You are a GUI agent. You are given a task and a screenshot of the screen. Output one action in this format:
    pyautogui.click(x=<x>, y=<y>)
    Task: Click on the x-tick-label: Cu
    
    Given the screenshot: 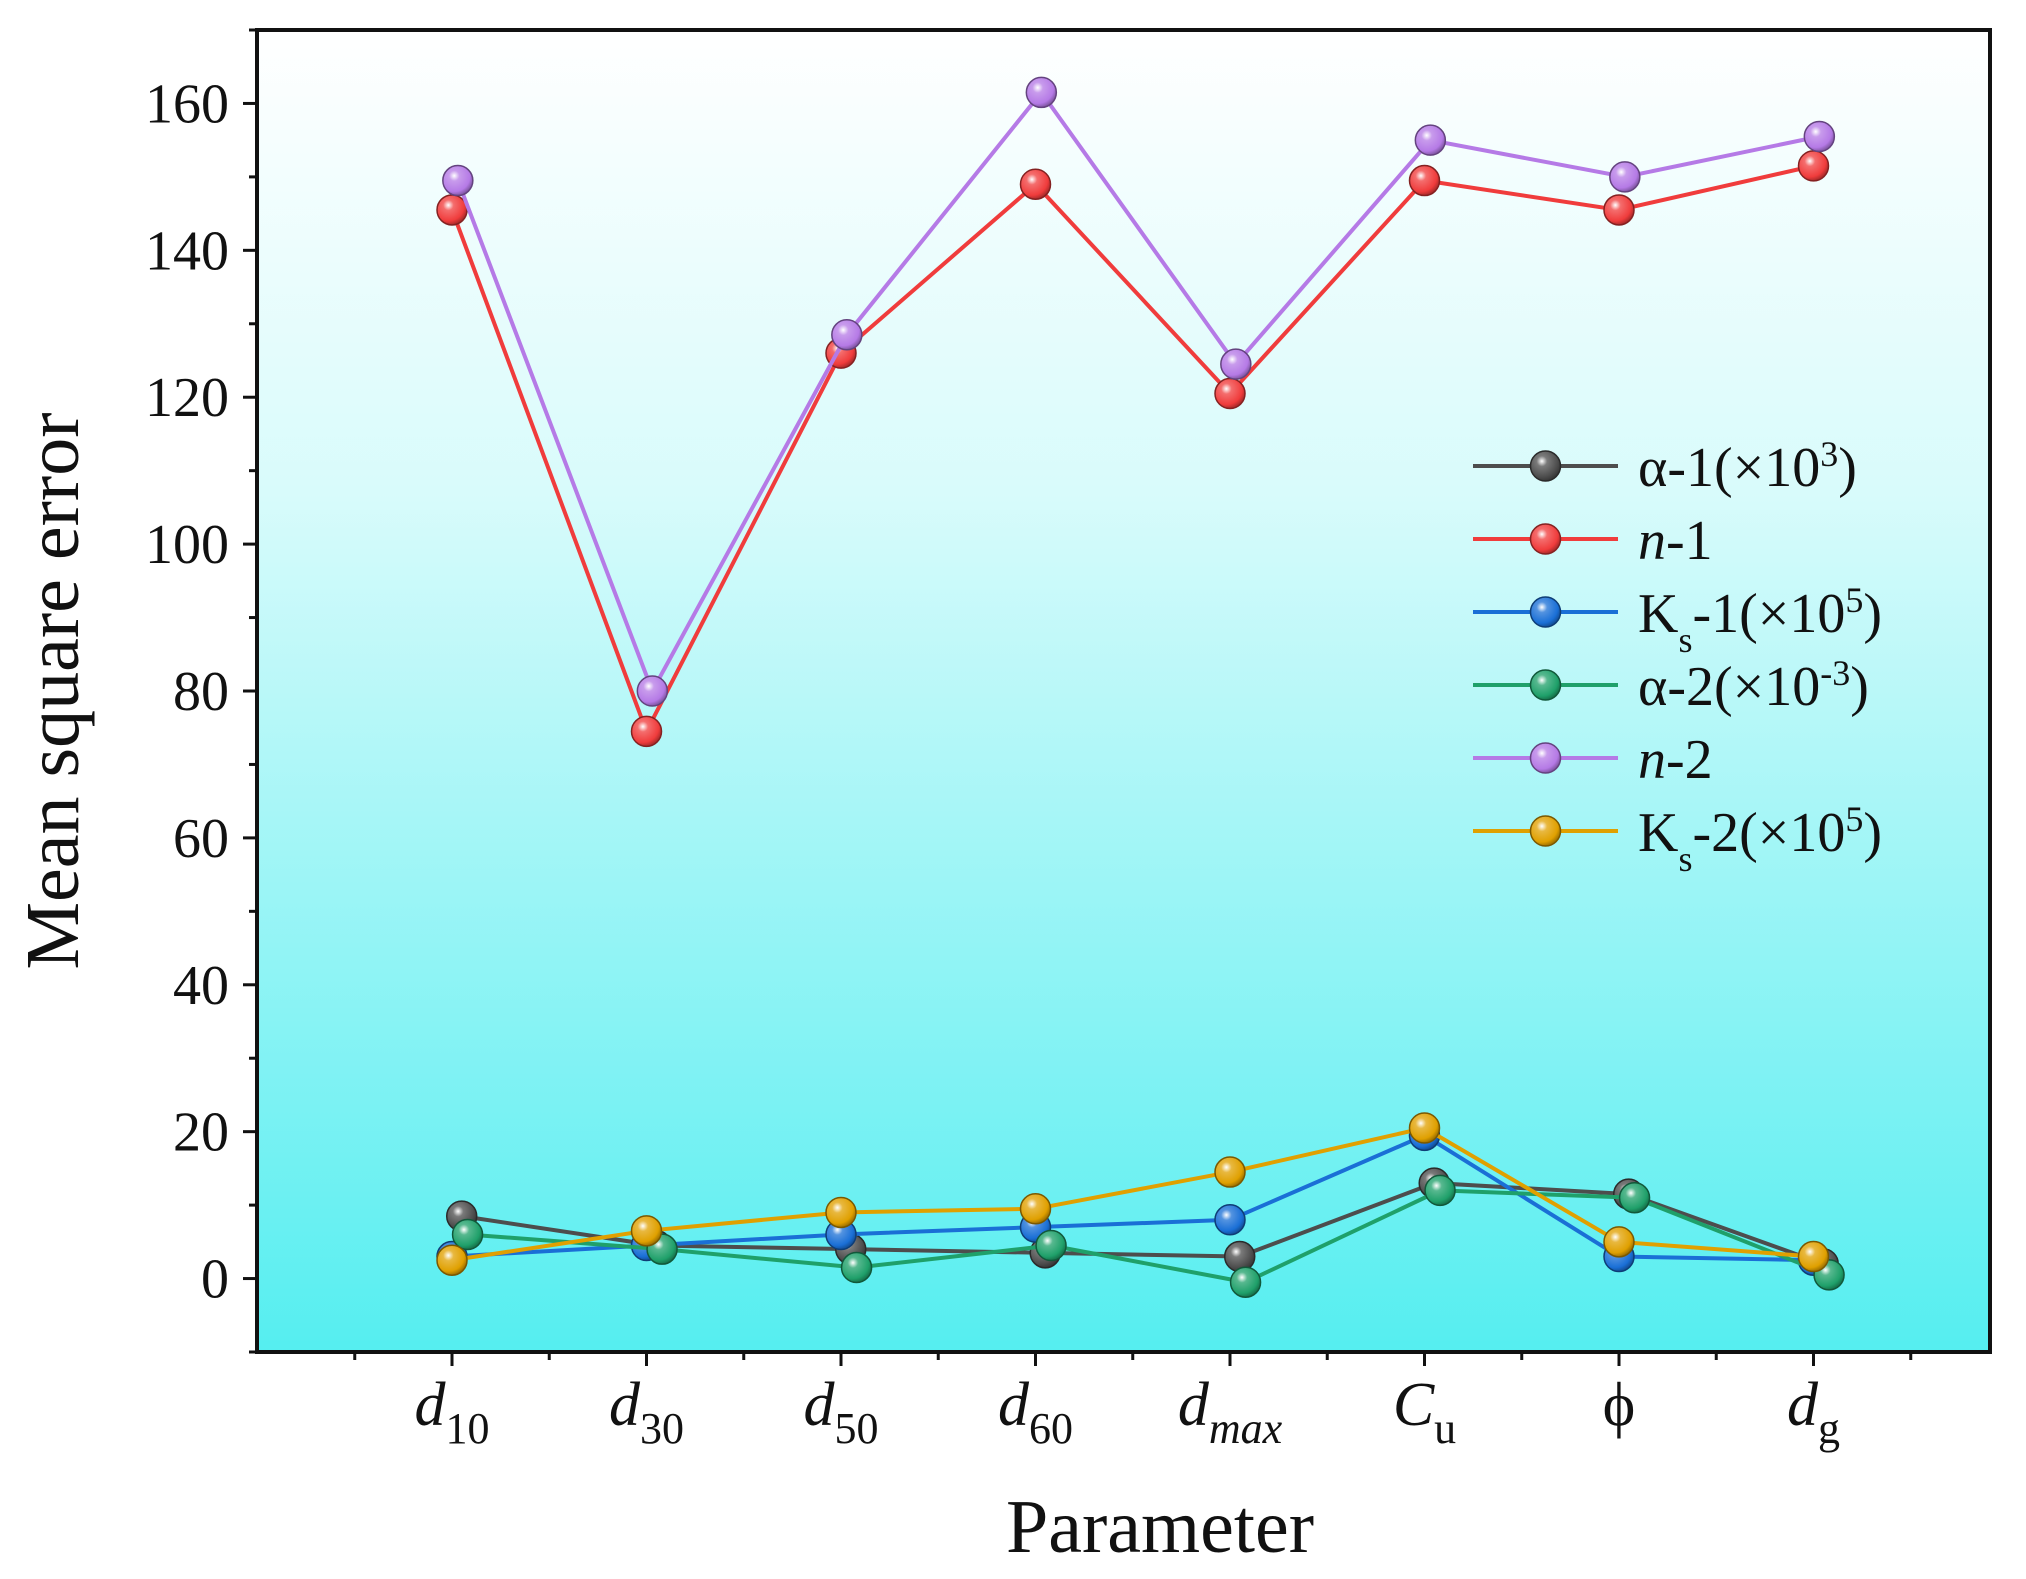 What is the action you would take?
    pyautogui.click(x=1424, y=1412)
    